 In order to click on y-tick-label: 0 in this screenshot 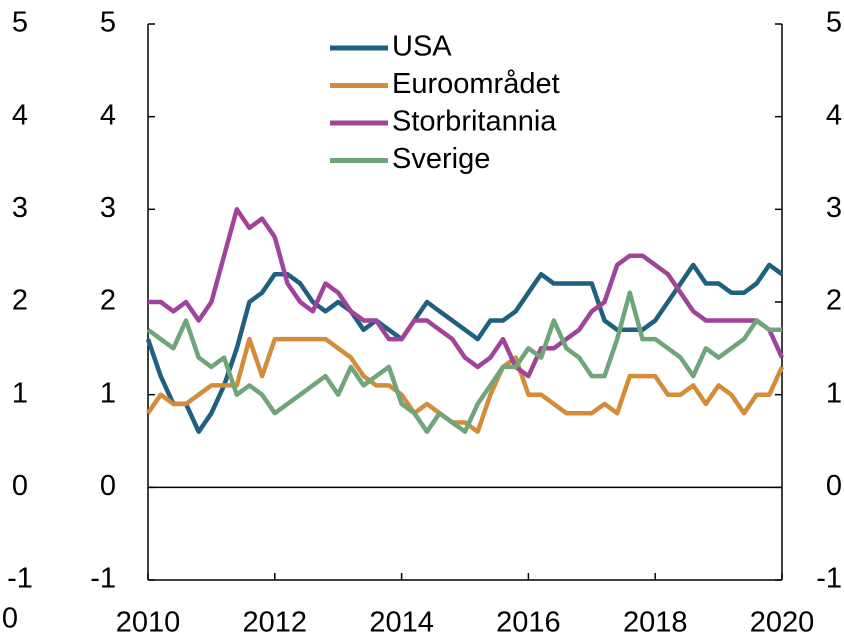, I will do `click(108, 486)`.